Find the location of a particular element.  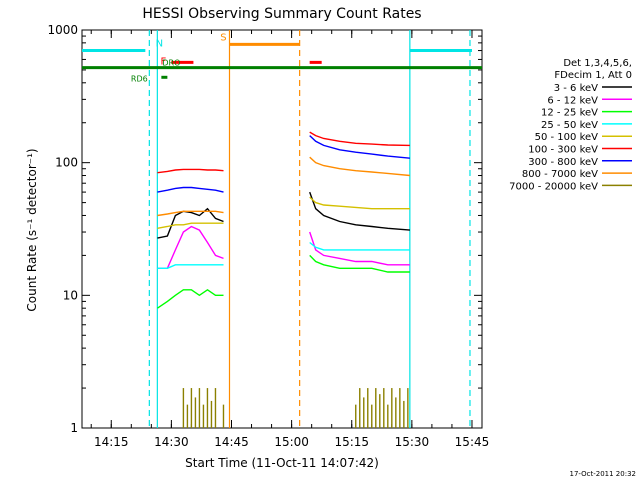

legend-label: 12 - 25 keV is located at coordinates (569, 113).